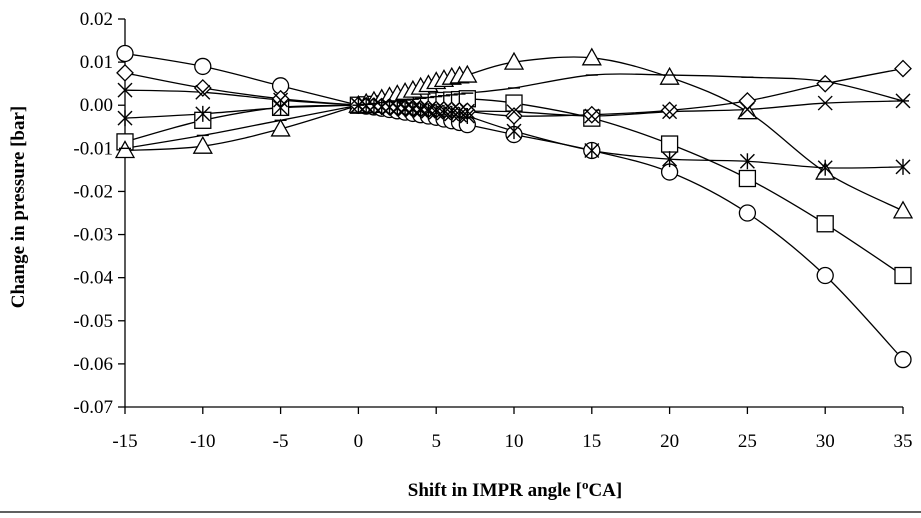 This screenshot has width=921, height=518. What do you see at coordinates (93, 278) in the screenshot?
I see `y-tick-label: -0.04` at bounding box center [93, 278].